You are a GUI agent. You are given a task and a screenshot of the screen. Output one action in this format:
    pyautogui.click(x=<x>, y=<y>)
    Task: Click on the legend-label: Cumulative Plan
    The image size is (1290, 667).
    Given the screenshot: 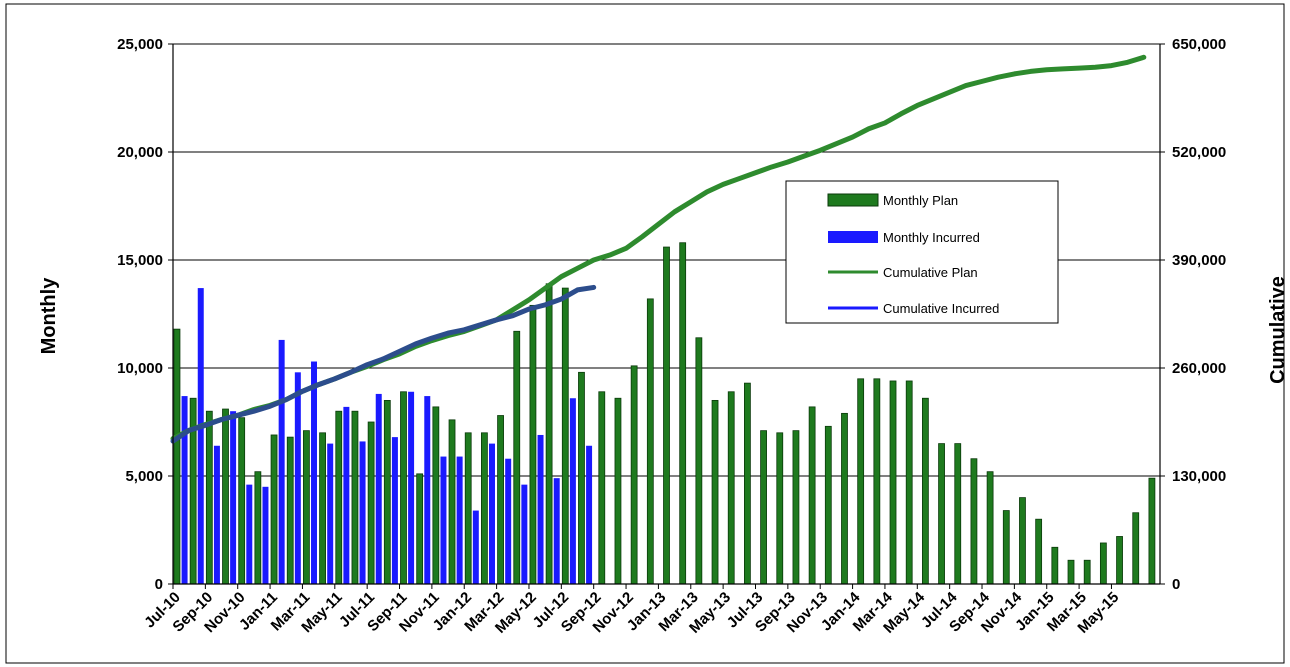 What is the action you would take?
    pyautogui.click(x=930, y=272)
    